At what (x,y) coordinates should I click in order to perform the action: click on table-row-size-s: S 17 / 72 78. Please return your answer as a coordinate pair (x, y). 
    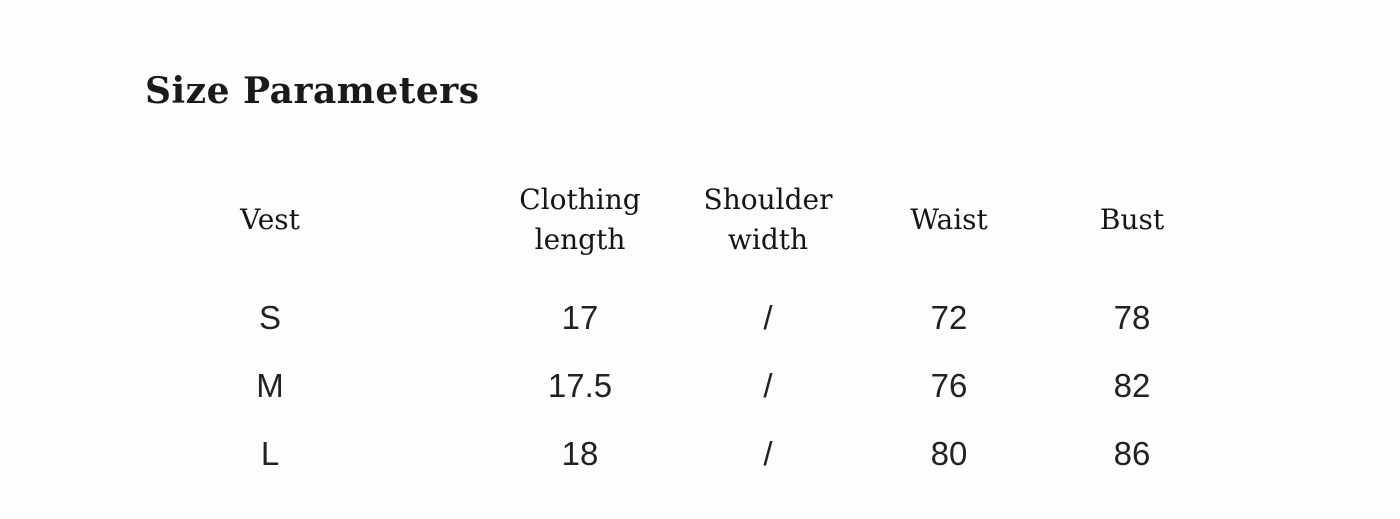
    Looking at the image, I should click on (770, 318).